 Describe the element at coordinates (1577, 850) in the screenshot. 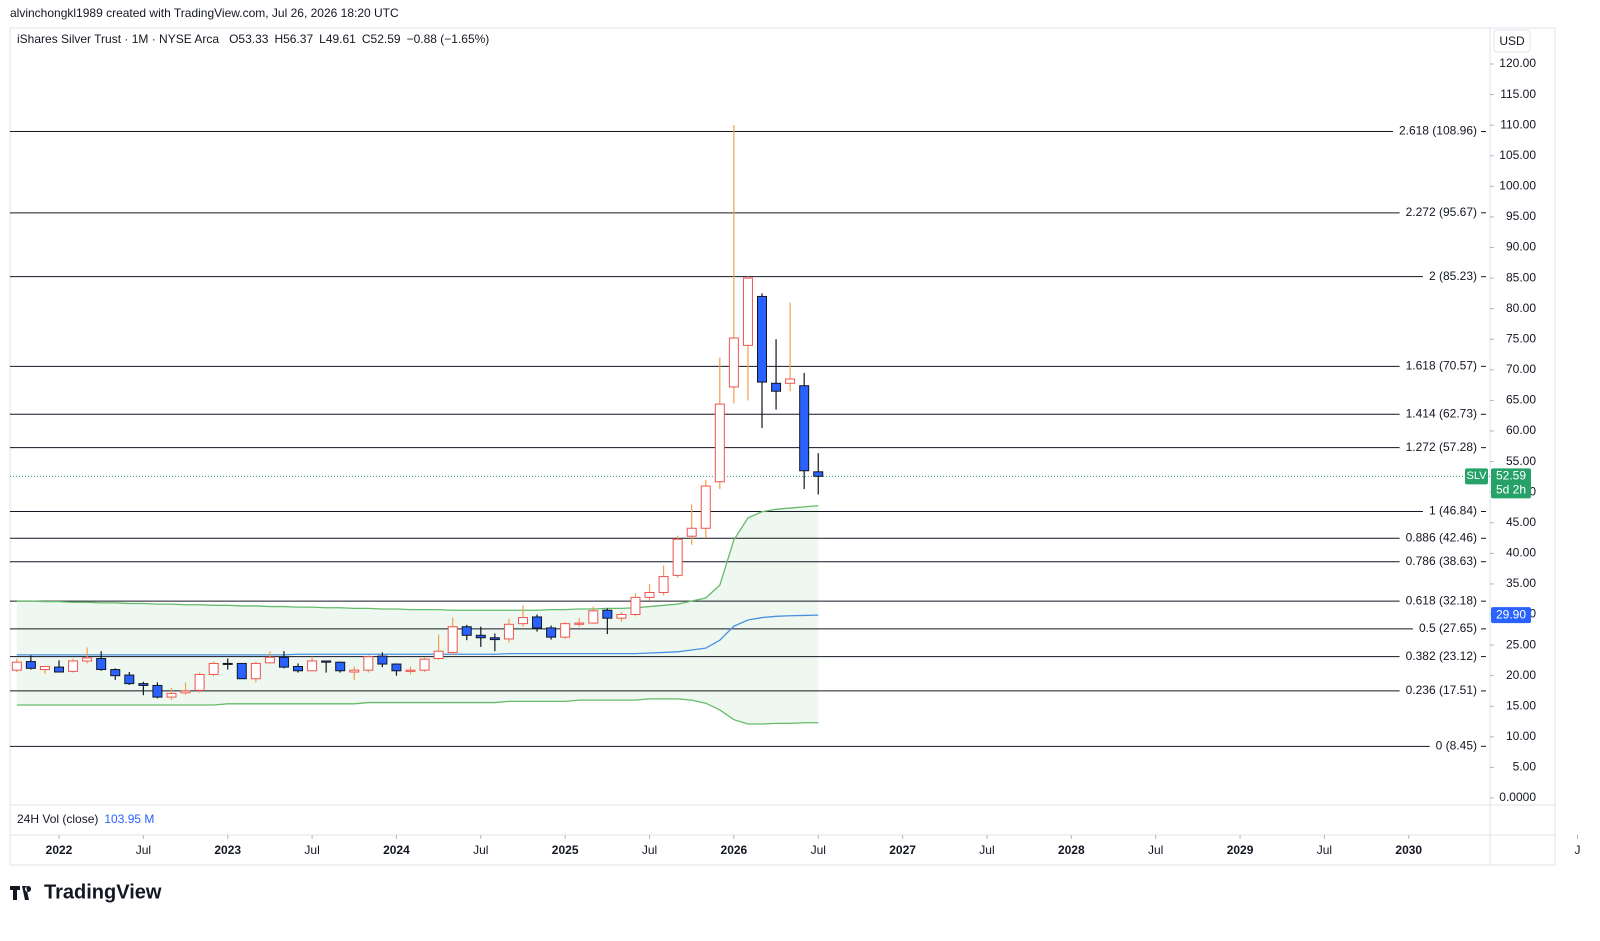

I see `x-tick-label: J` at that location.